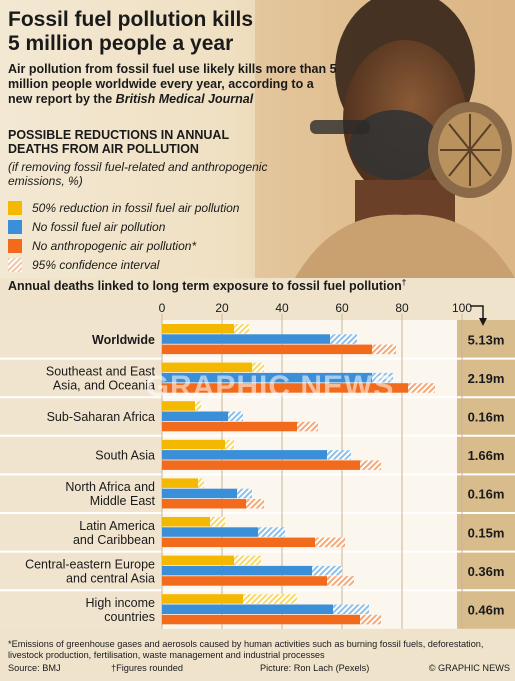  I want to click on x-tick-label: 100, so click(462, 308).